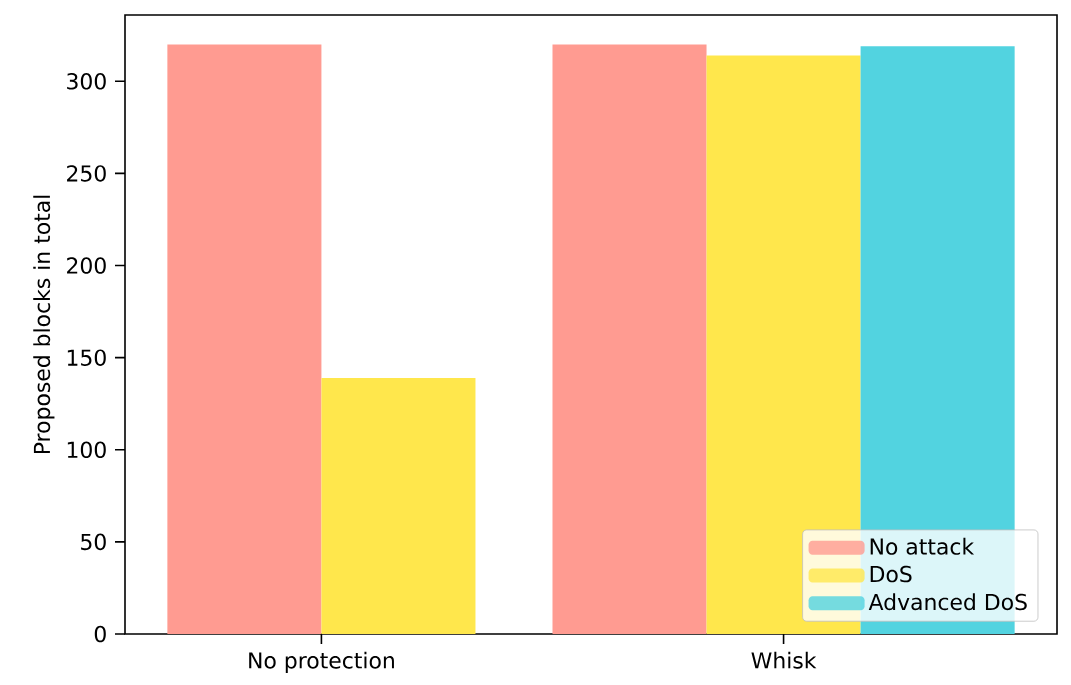 The image size is (1071, 685). What do you see at coordinates (922, 546) in the screenshot?
I see `legend-label: No attack` at bounding box center [922, 546].